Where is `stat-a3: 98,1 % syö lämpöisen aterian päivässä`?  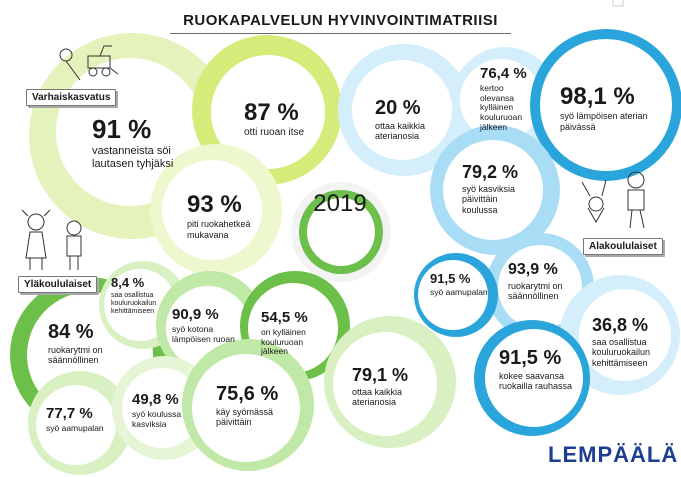
stat-a3: 98,1 % syö lämpöisen aterian päivässä is located at coordinates (610, 108).